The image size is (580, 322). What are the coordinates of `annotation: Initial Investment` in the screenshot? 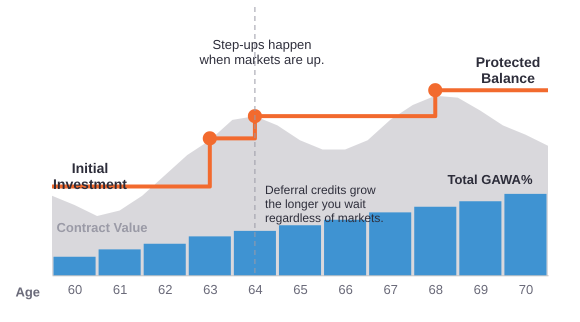 It's located at (90, 176).